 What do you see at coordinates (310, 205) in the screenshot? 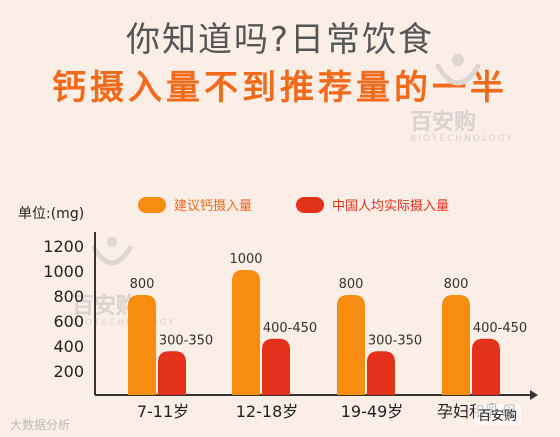
I see `legend-swatch-actual` at bounding box center [310, 205].